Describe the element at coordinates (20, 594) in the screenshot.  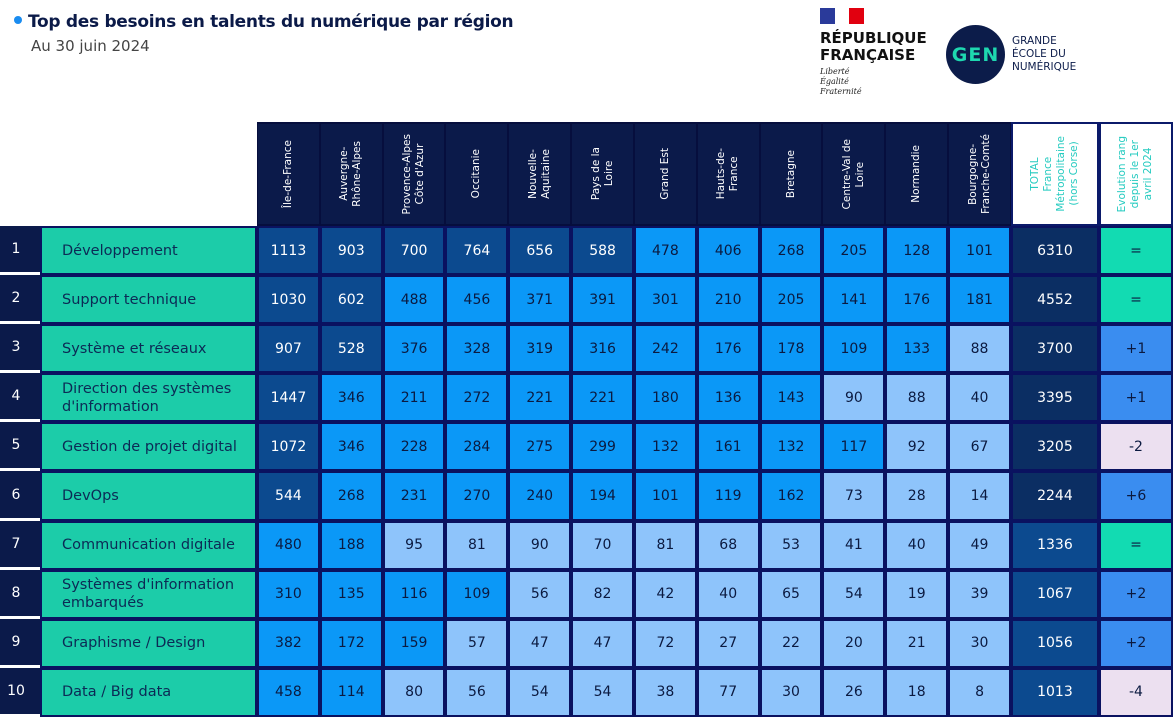
I see `rank-cell: 8` at that location.